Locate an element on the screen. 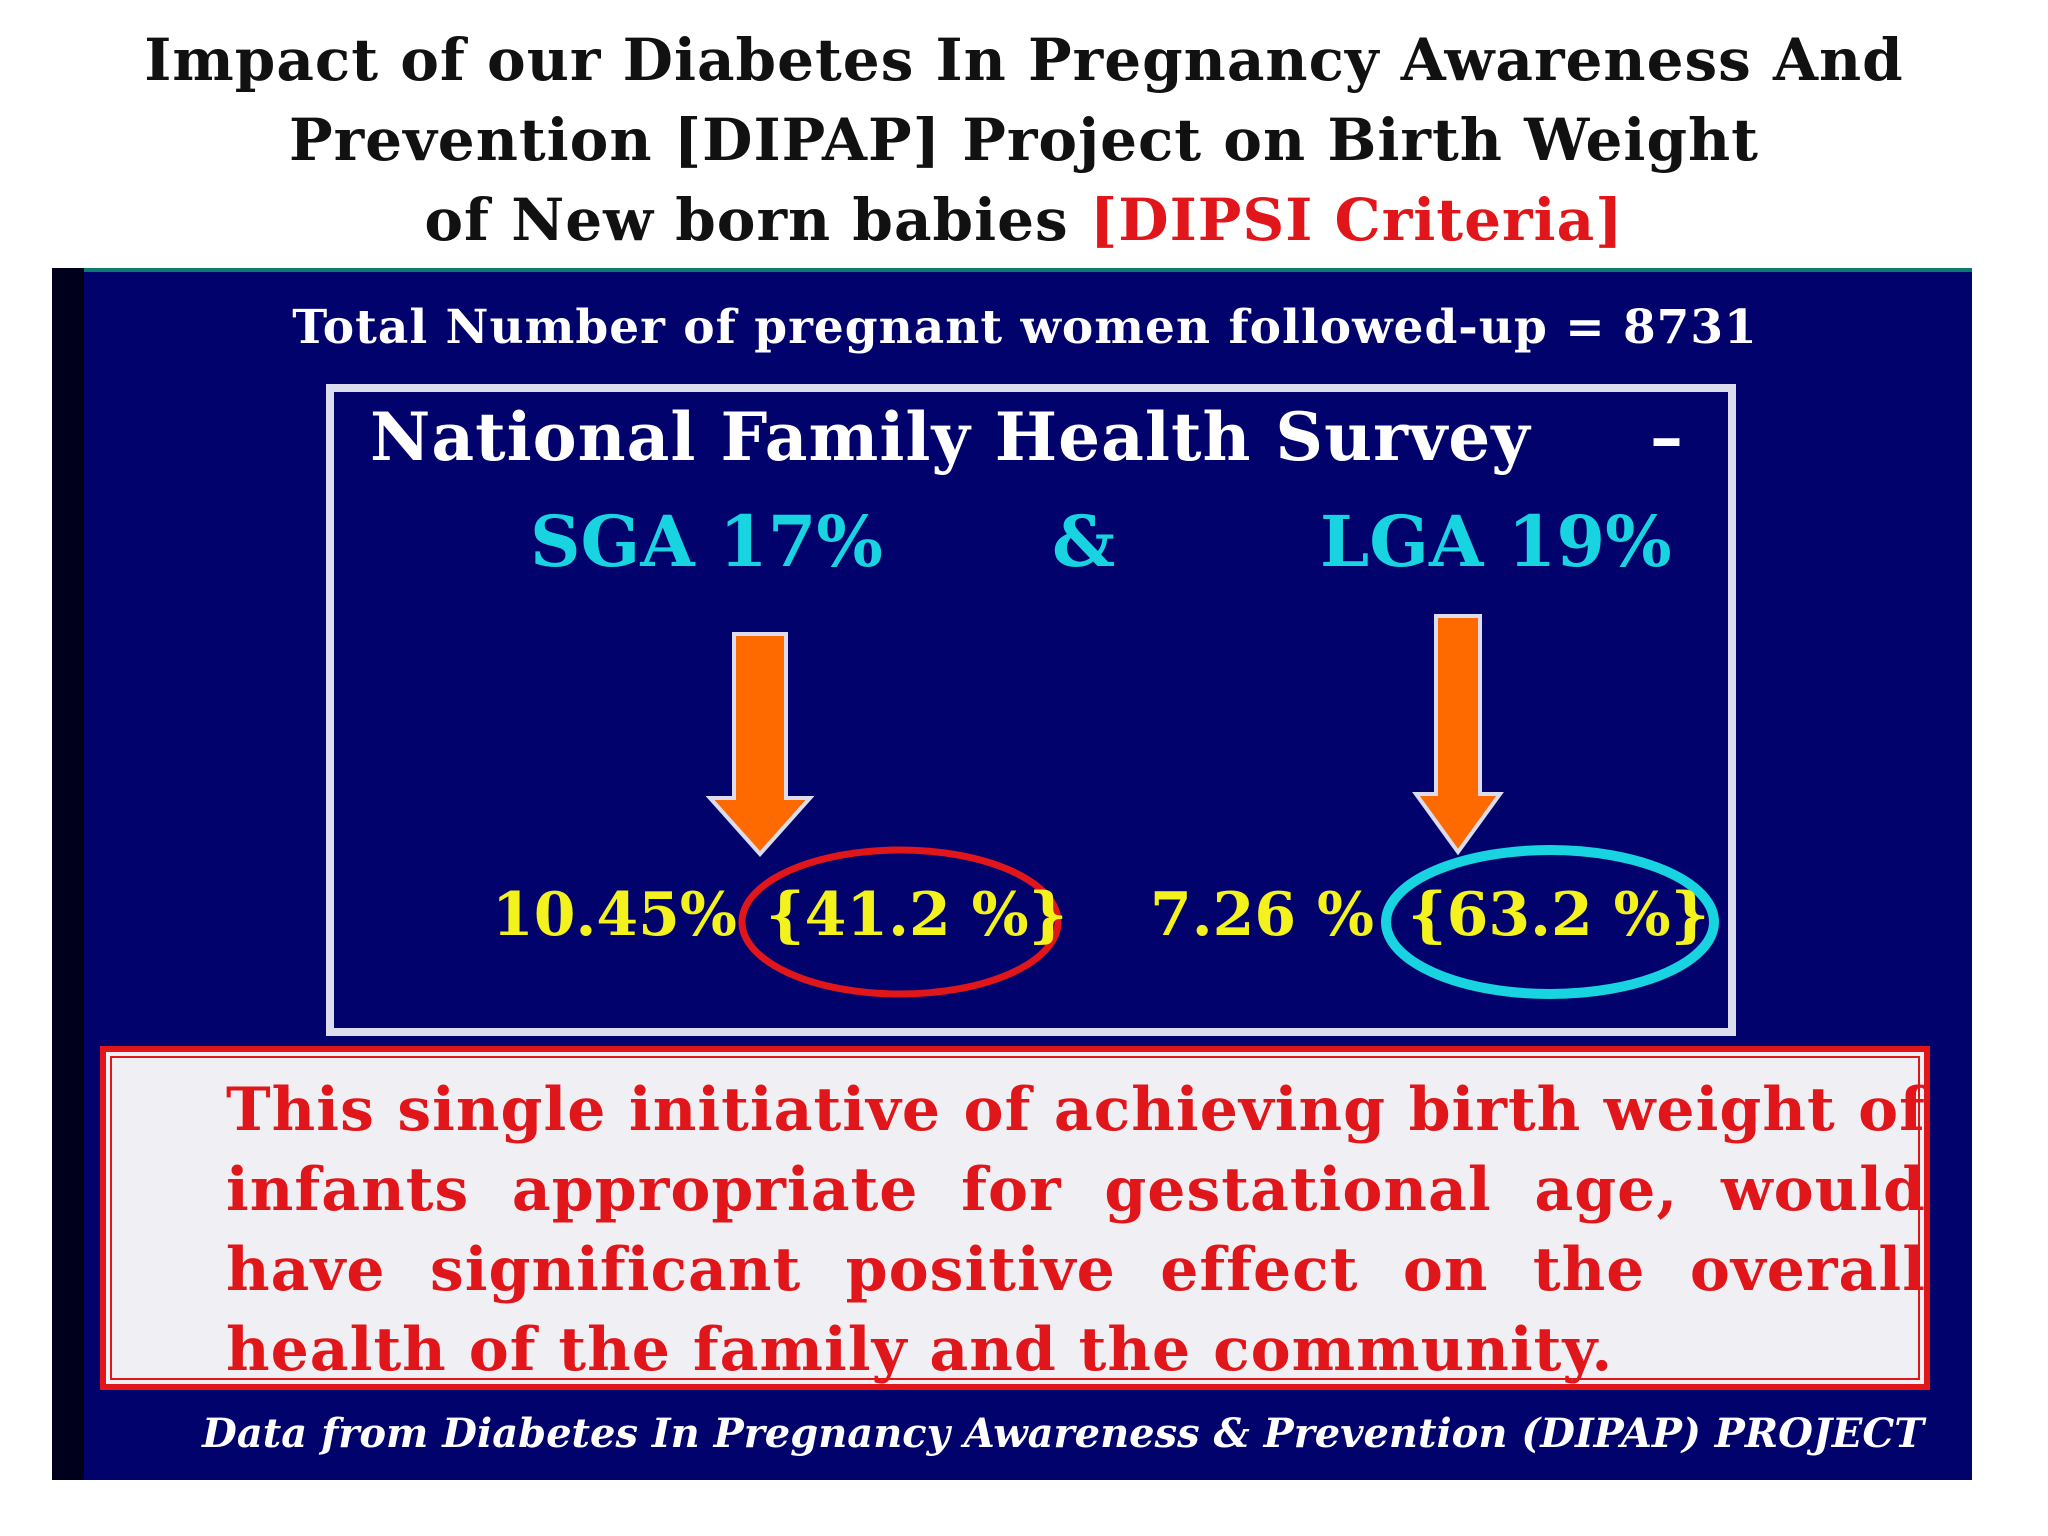  sga-highlight-ring is located at coordinates (900, 922).